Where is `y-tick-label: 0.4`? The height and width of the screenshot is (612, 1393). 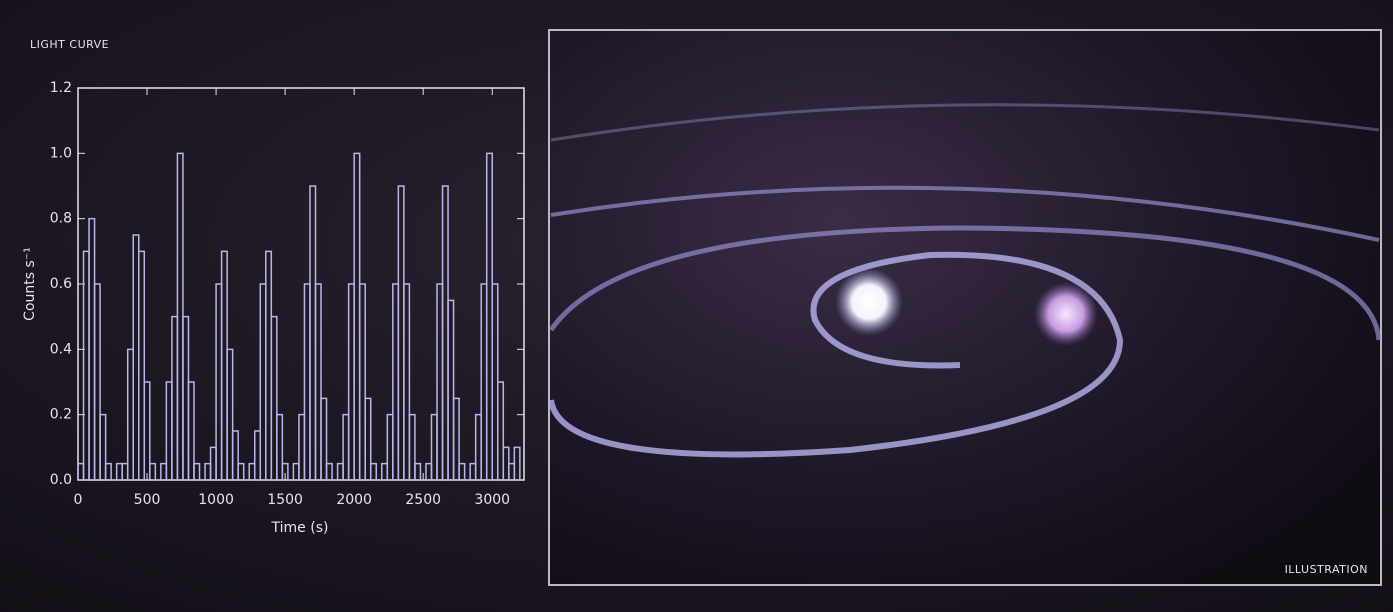
y-tick-label: 0.4 is located at coordinates (61, 349).